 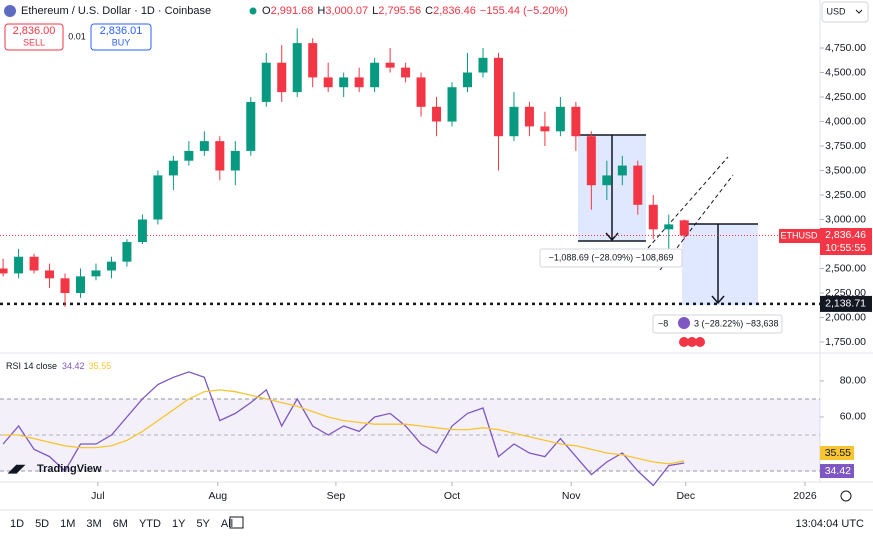 What do you see at coordinates (17, 524) in the screenshot?
I see `range-button: 1D` at bounding box center [17, 524].